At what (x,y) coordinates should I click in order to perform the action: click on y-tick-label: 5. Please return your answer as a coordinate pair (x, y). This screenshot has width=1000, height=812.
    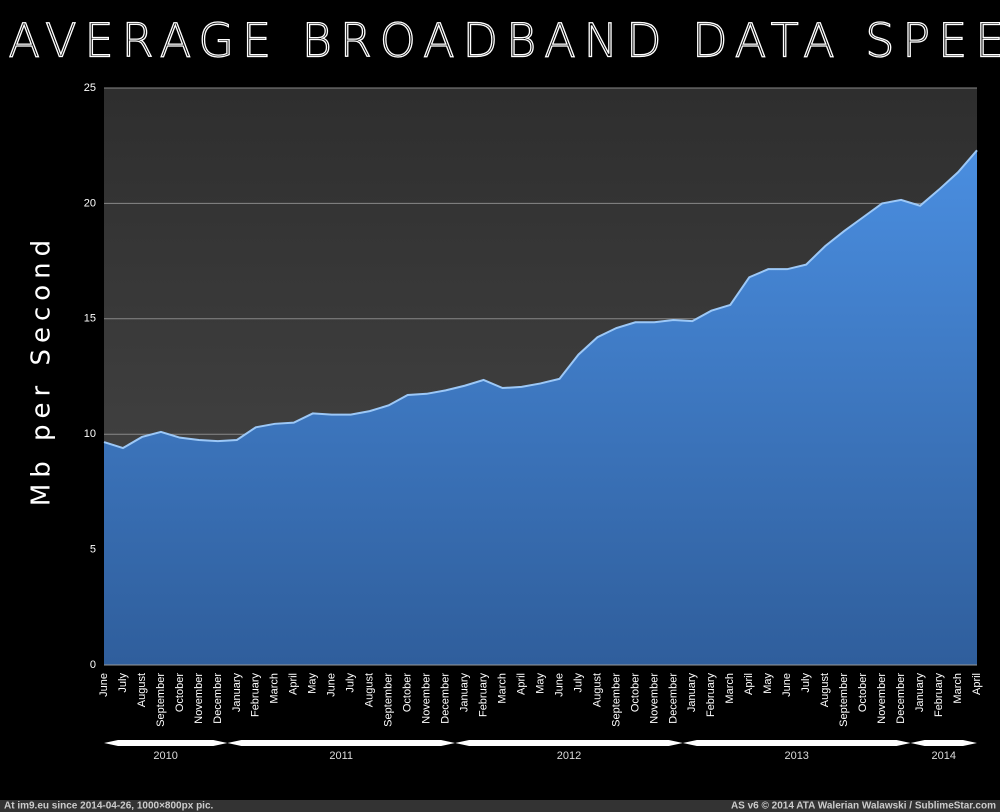
    Looking at the image, I should click on (93, 550).